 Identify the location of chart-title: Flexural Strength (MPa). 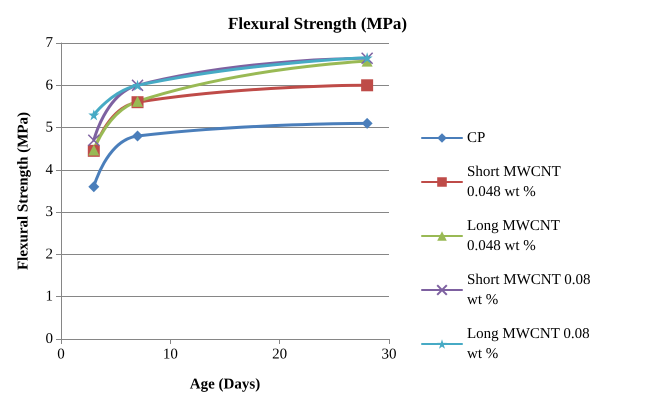
(318, 23).